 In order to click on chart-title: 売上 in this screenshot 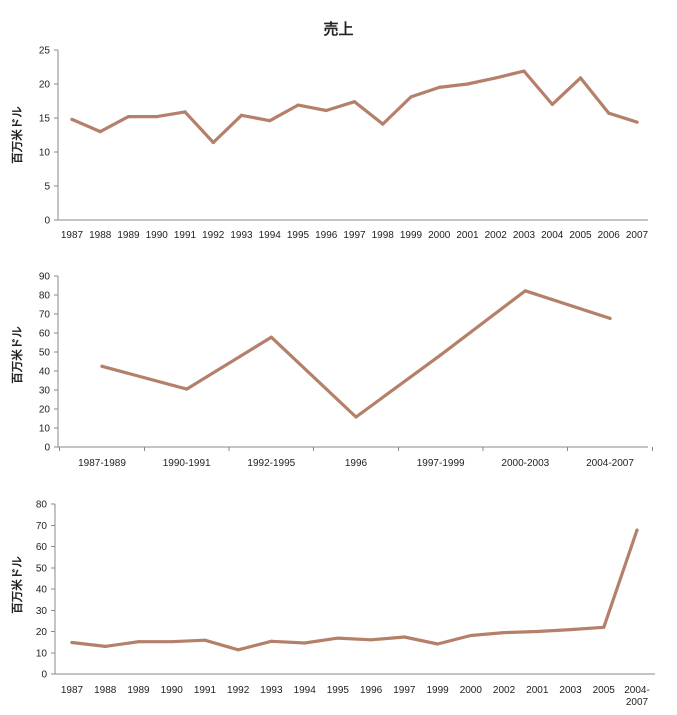, I will do `click(338, 29)`.